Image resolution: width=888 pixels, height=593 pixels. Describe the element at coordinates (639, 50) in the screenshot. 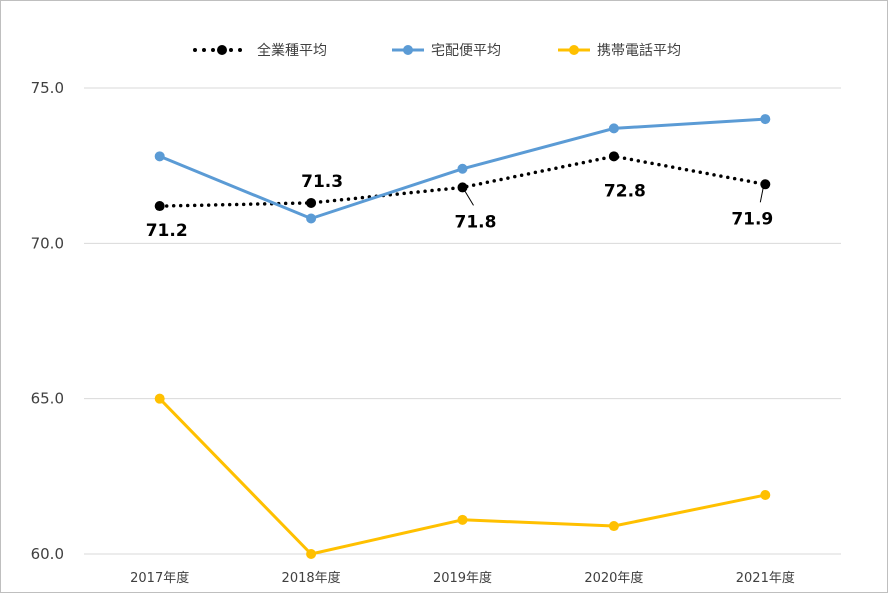

I see `legend-label: 携帯電話平均` at that location.